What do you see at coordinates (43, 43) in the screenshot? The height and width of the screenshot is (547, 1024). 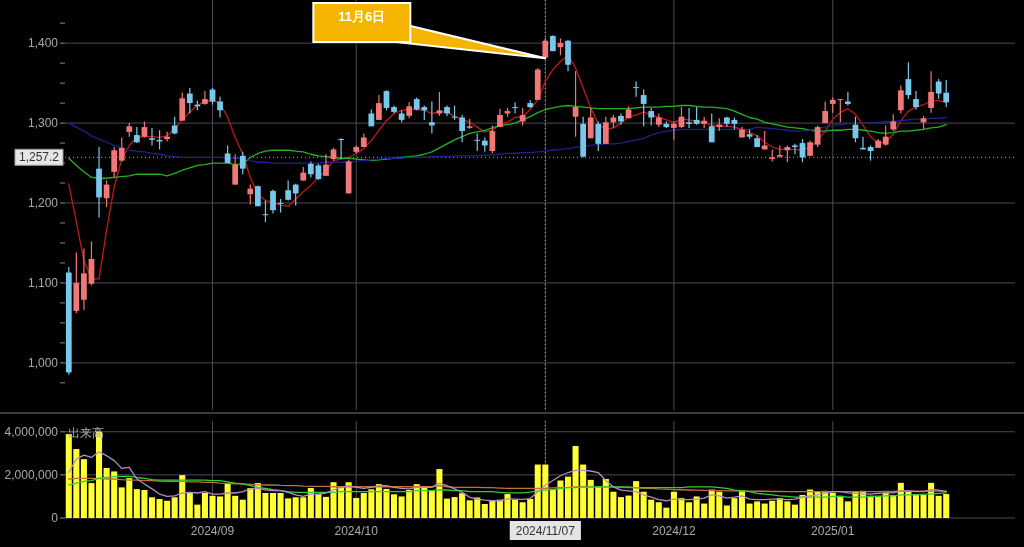 I see `y-tick-label: 1,400` at bounding box center [43, 43].